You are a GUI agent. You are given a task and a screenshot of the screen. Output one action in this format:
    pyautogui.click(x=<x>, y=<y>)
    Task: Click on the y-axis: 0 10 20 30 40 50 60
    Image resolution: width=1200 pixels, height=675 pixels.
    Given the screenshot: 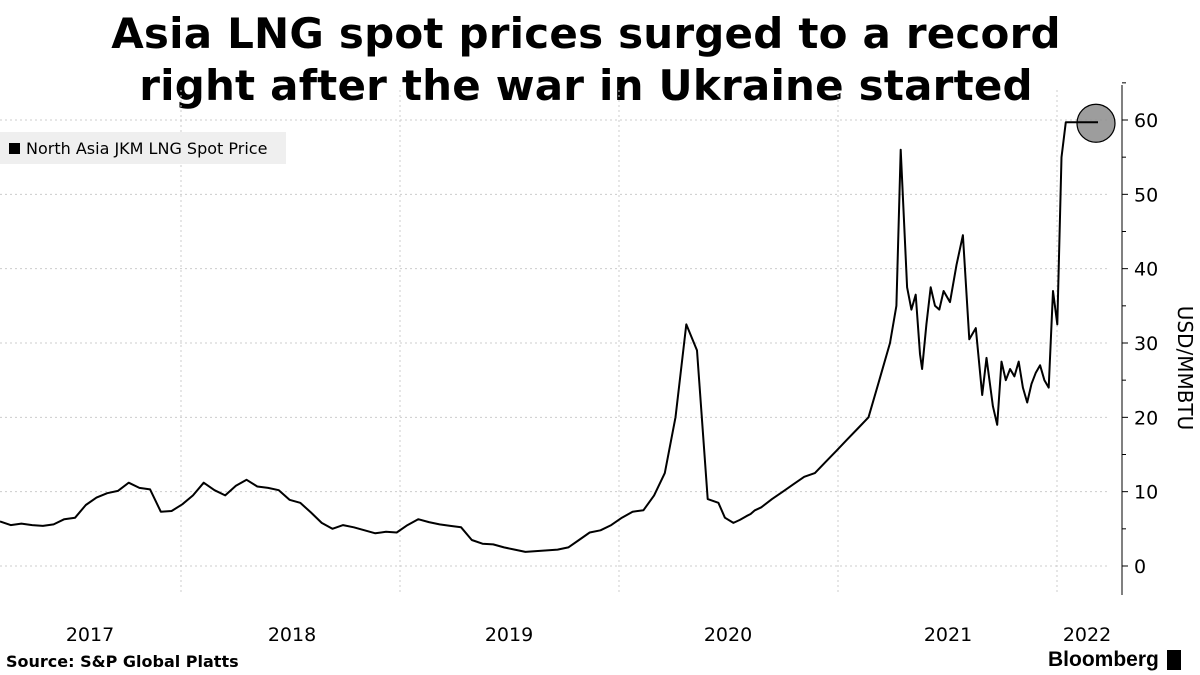 What is the action you would take?
    pyautogui.click(x=1139, y=338)
    